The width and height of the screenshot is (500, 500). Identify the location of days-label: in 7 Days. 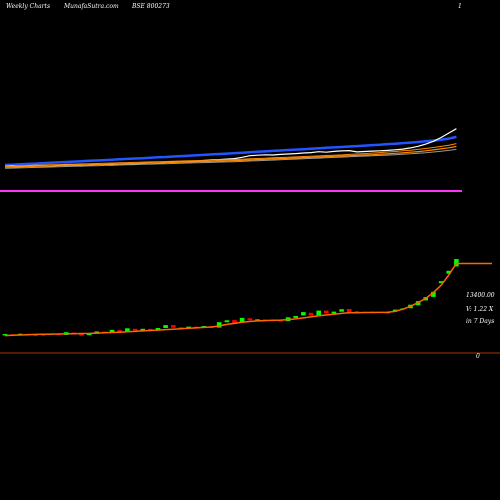
(480, 321).